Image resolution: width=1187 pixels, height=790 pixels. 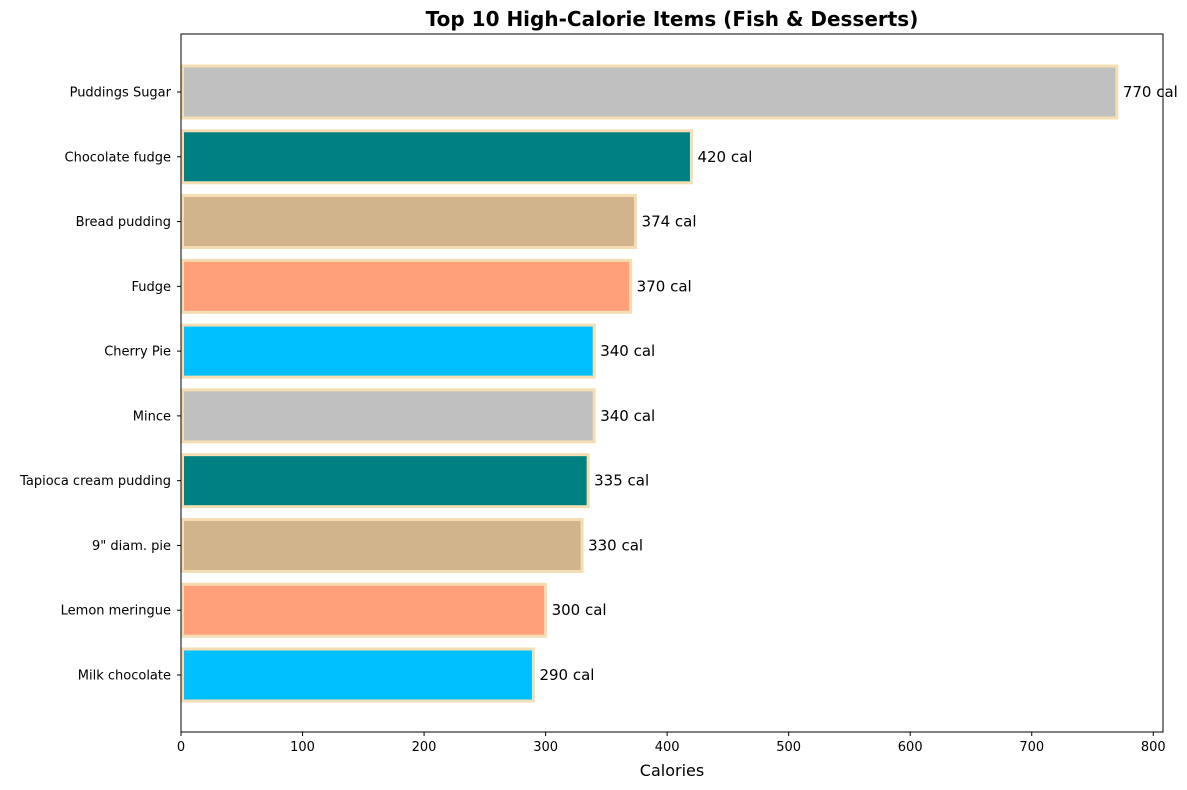 What do you see at coordinates (667, 747) in the screenshot?
I see `x-tick-label: 400` at bounding box center [667, 747].